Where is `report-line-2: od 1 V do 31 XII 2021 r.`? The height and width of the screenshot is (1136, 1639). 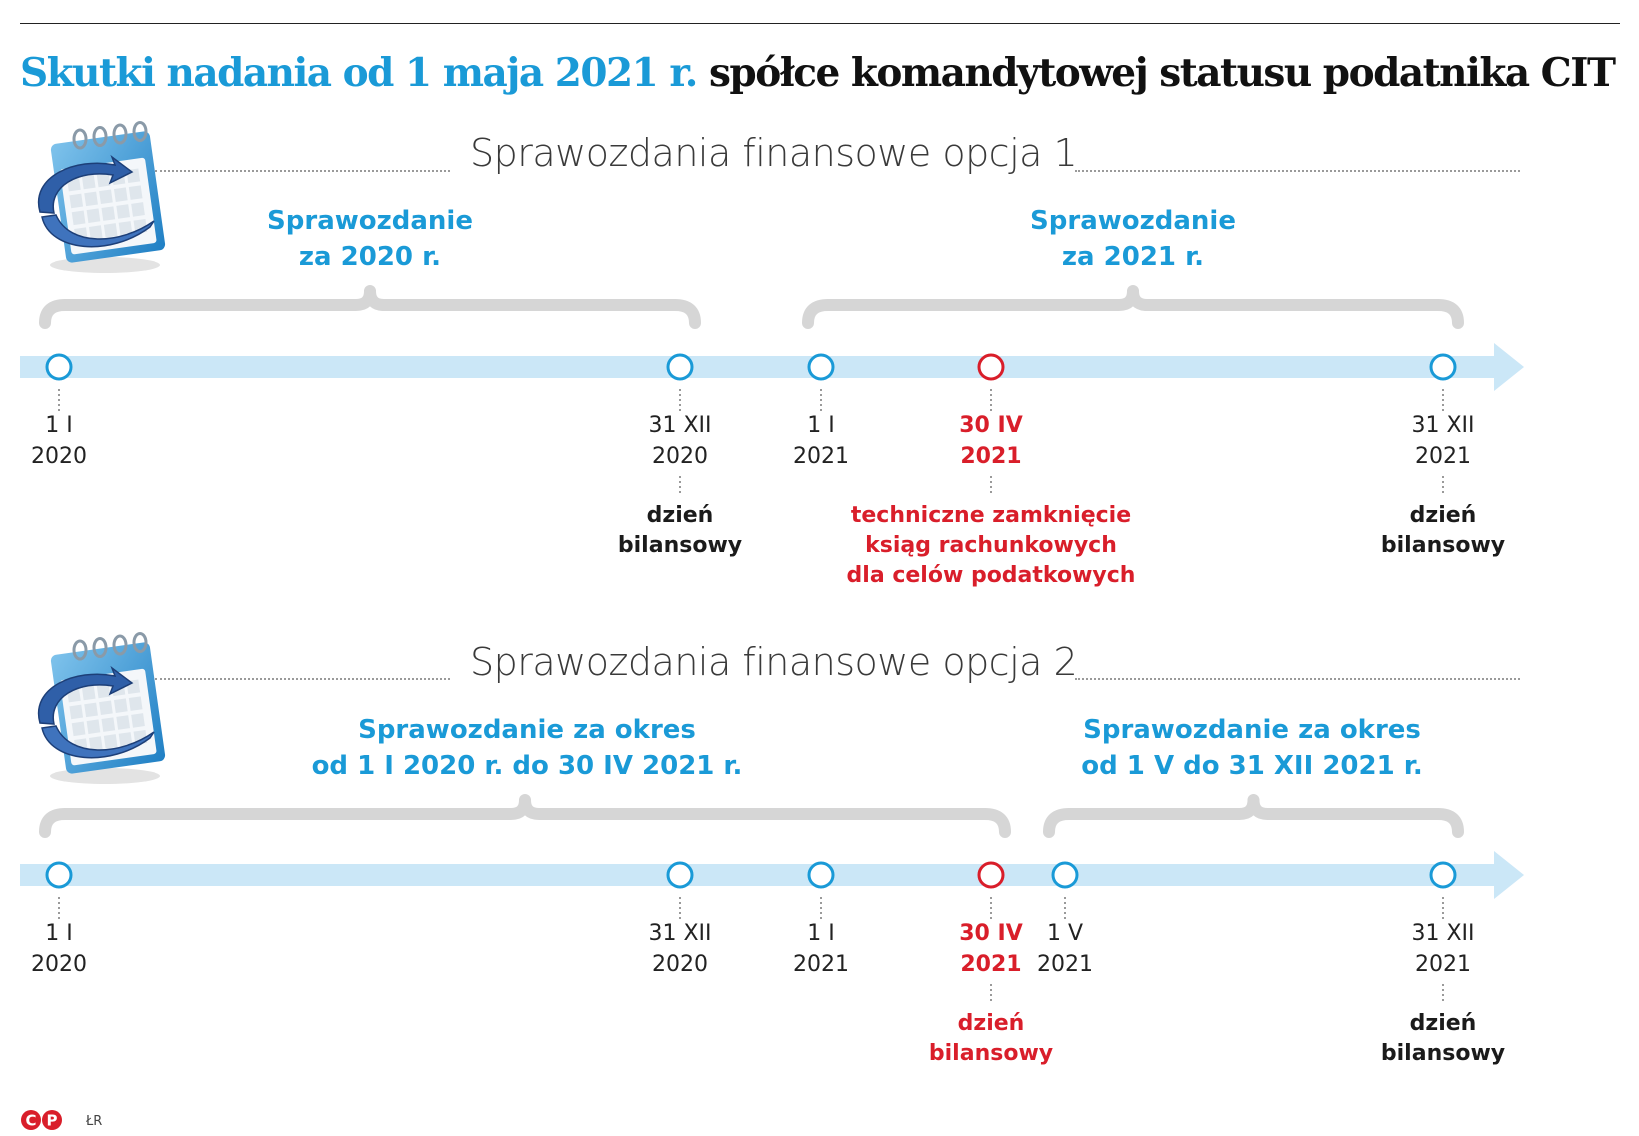
report-line-2: od 1 V do 31 XII 2021 r. is located at coordinates (1252, 766).